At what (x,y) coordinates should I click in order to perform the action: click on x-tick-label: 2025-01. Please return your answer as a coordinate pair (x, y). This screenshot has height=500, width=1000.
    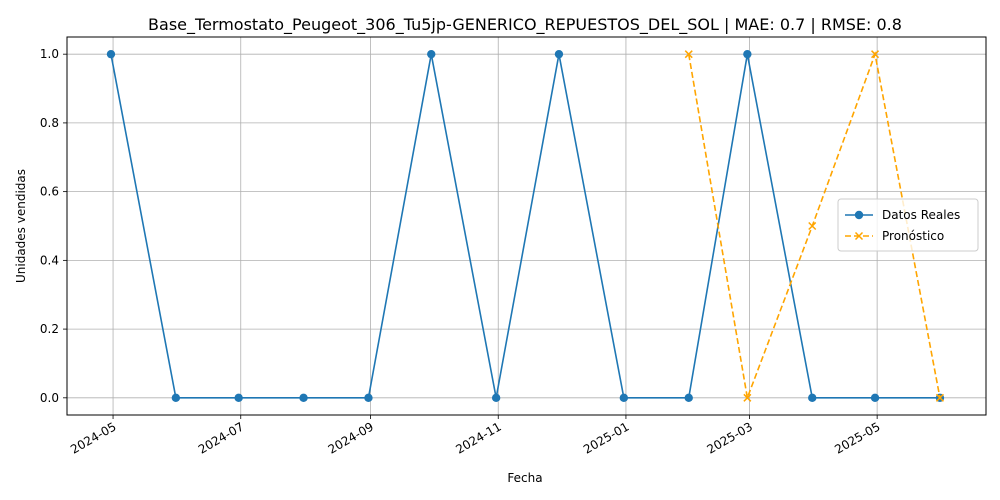
    Looking at the image, I should click on (606, 437).